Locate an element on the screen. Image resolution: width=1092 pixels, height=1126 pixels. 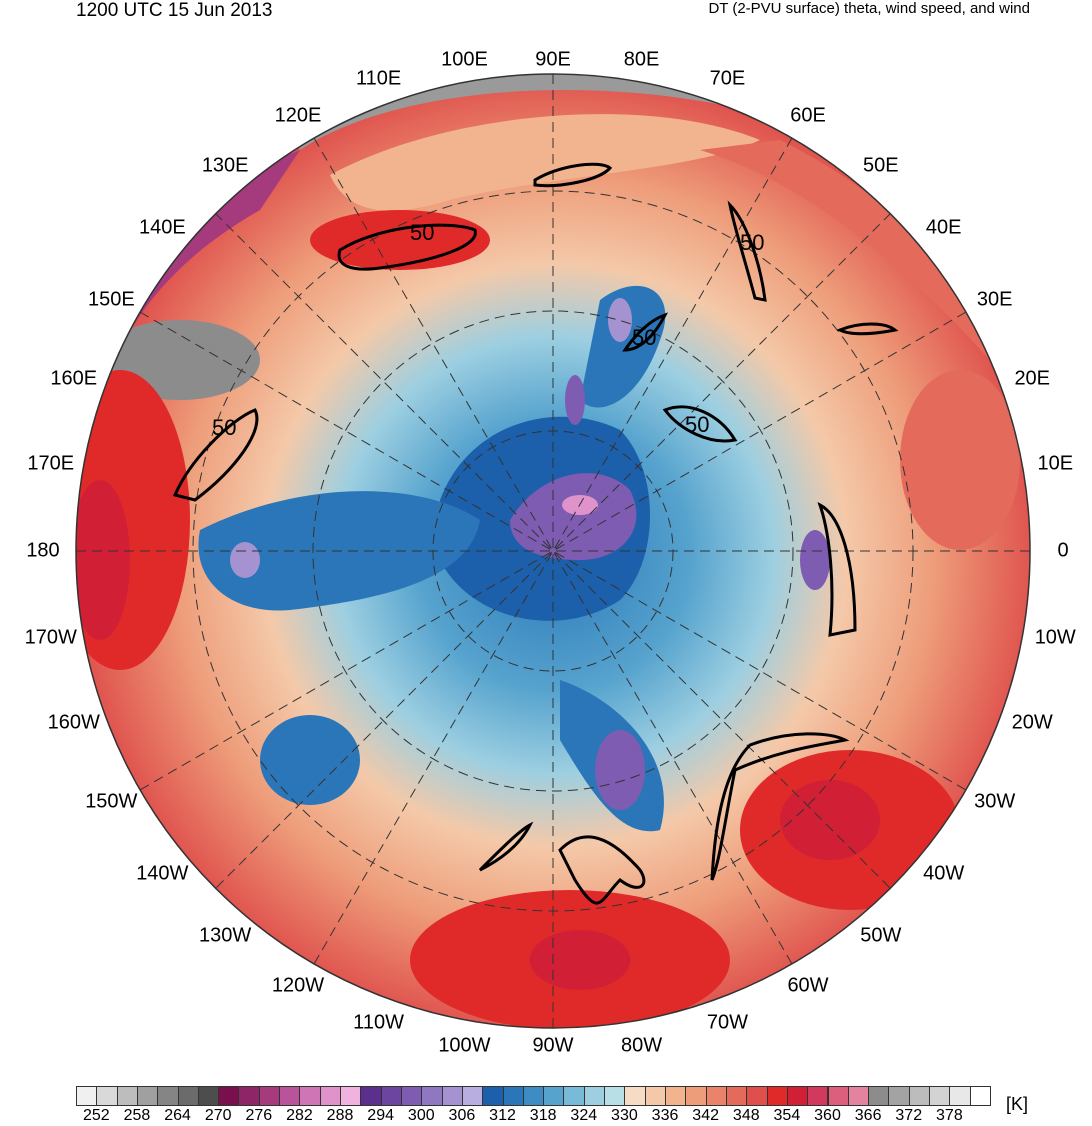
longitude-label: 10W is located at coordinates (1055, 637).